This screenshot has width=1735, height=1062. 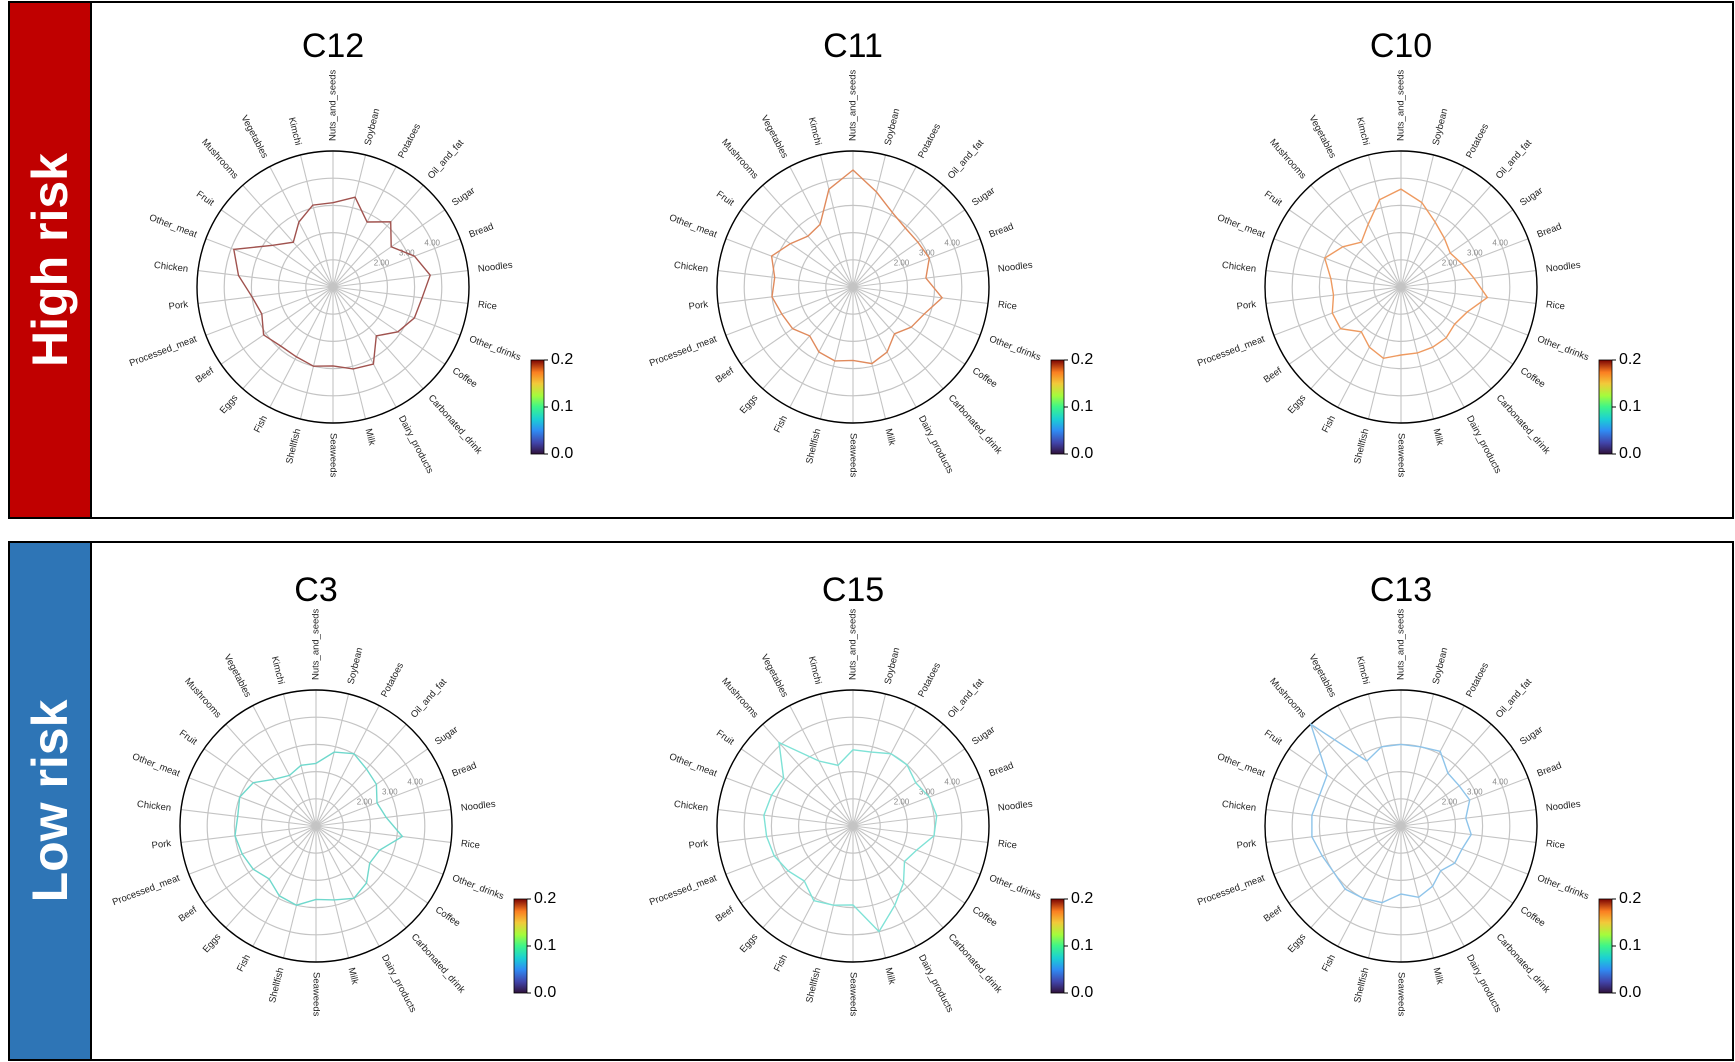 What do you see at coordinates (683, 891) in the screenshot?
I see `category-label: Processed_meat` at bounding box center [683, 891].